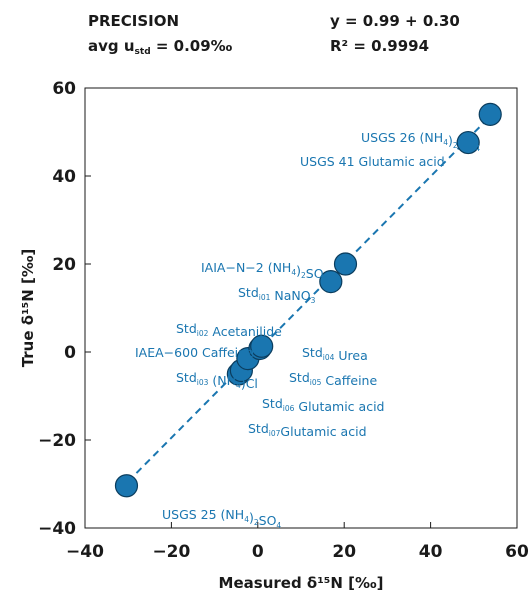  Describe the element at coordinates (134, 21) in the screenshot. I see `precision-label: PRECISION` at that location.